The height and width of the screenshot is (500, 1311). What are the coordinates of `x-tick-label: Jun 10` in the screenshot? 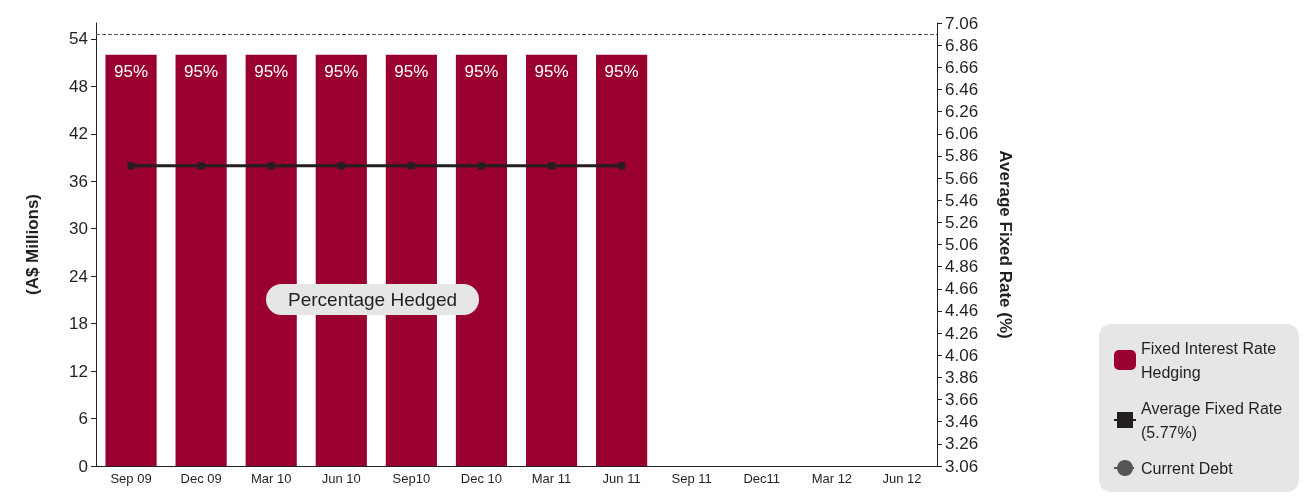 It's located at (341, 478).